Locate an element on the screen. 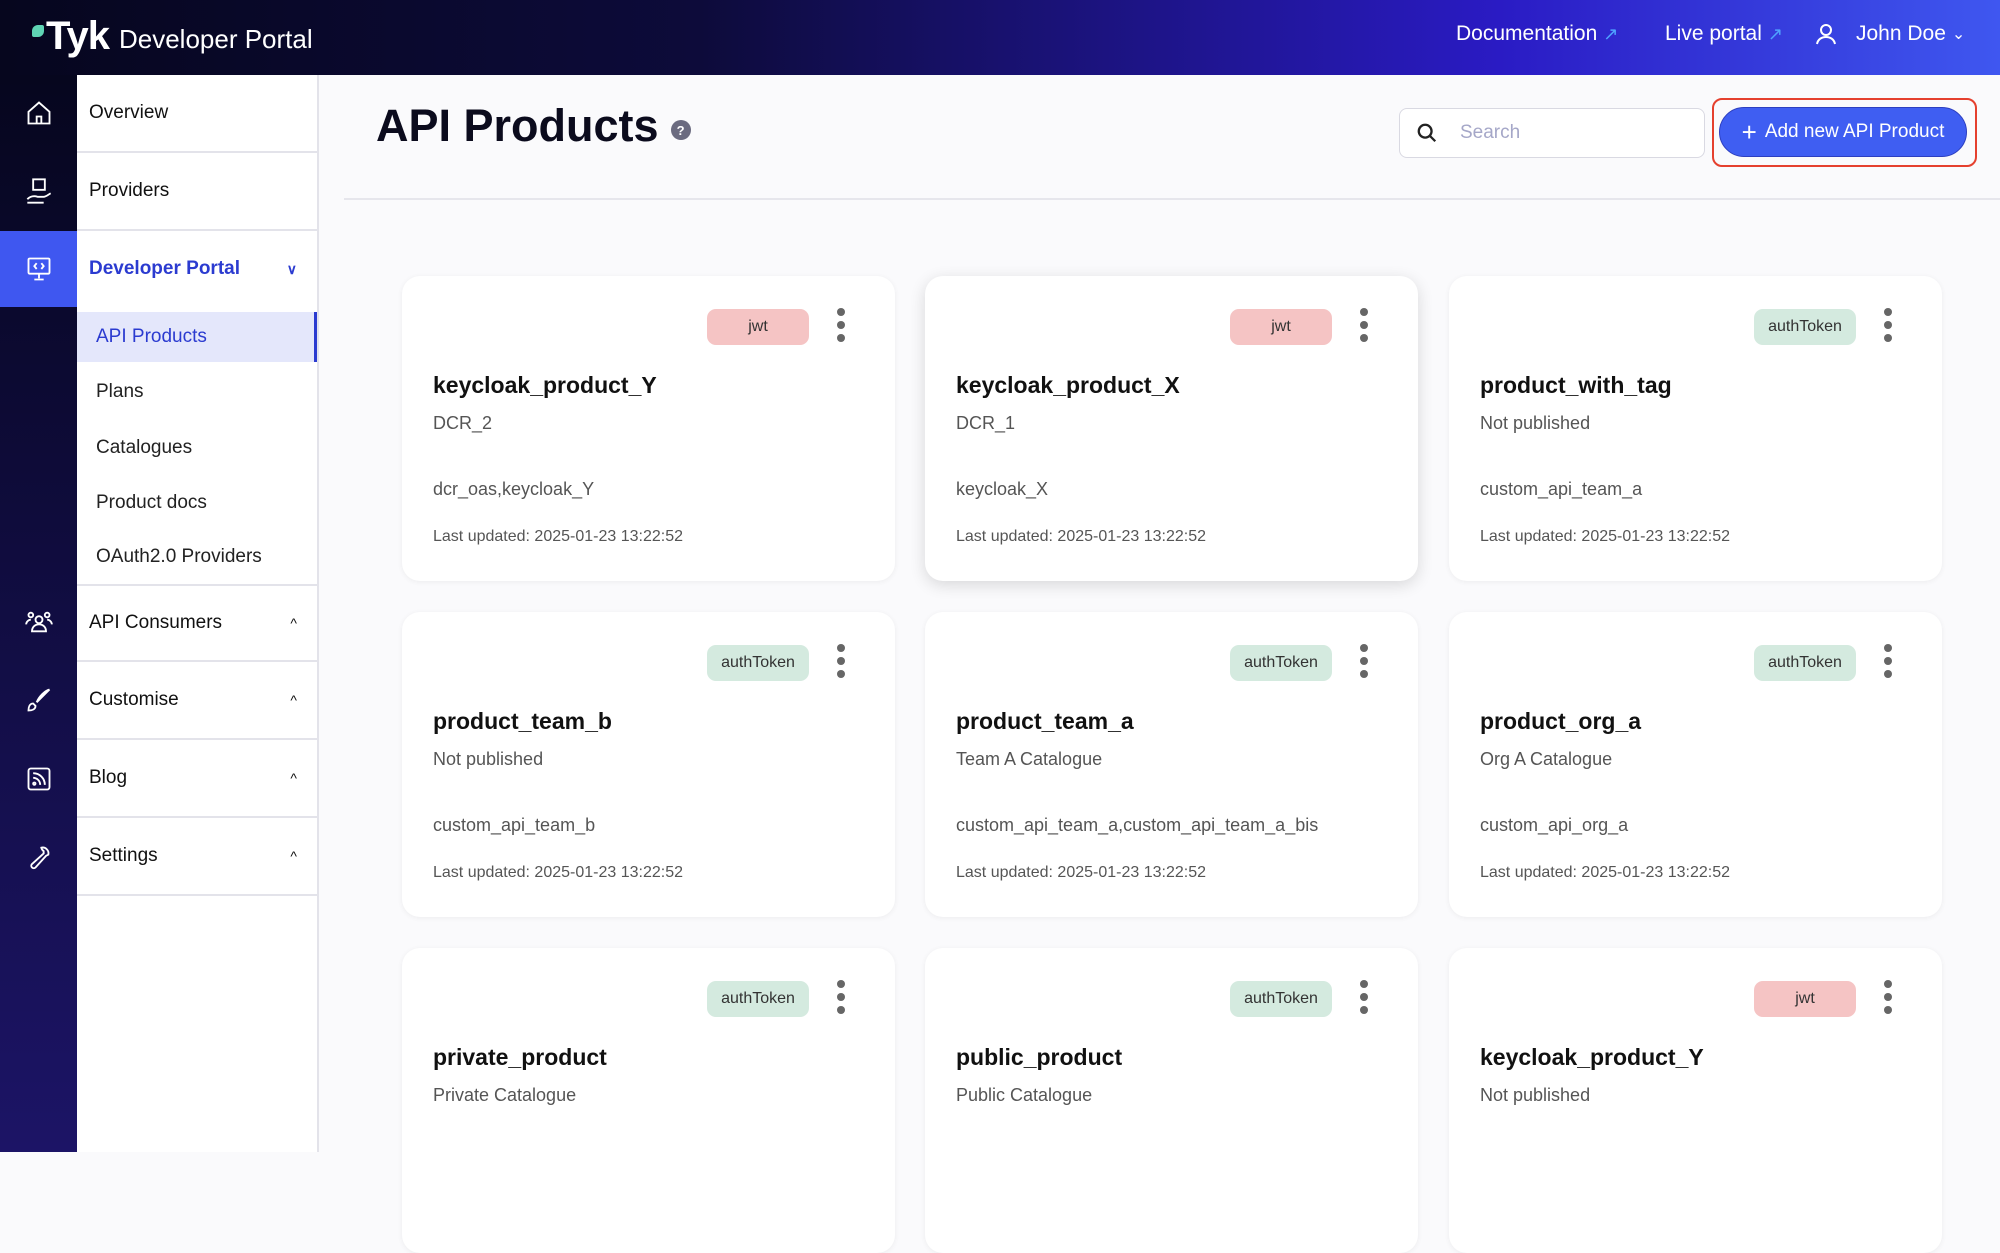 This screenshot has height=1253, width=2000. sidebar-item-customise: Customise ^ is located at coordinates (197, 701).